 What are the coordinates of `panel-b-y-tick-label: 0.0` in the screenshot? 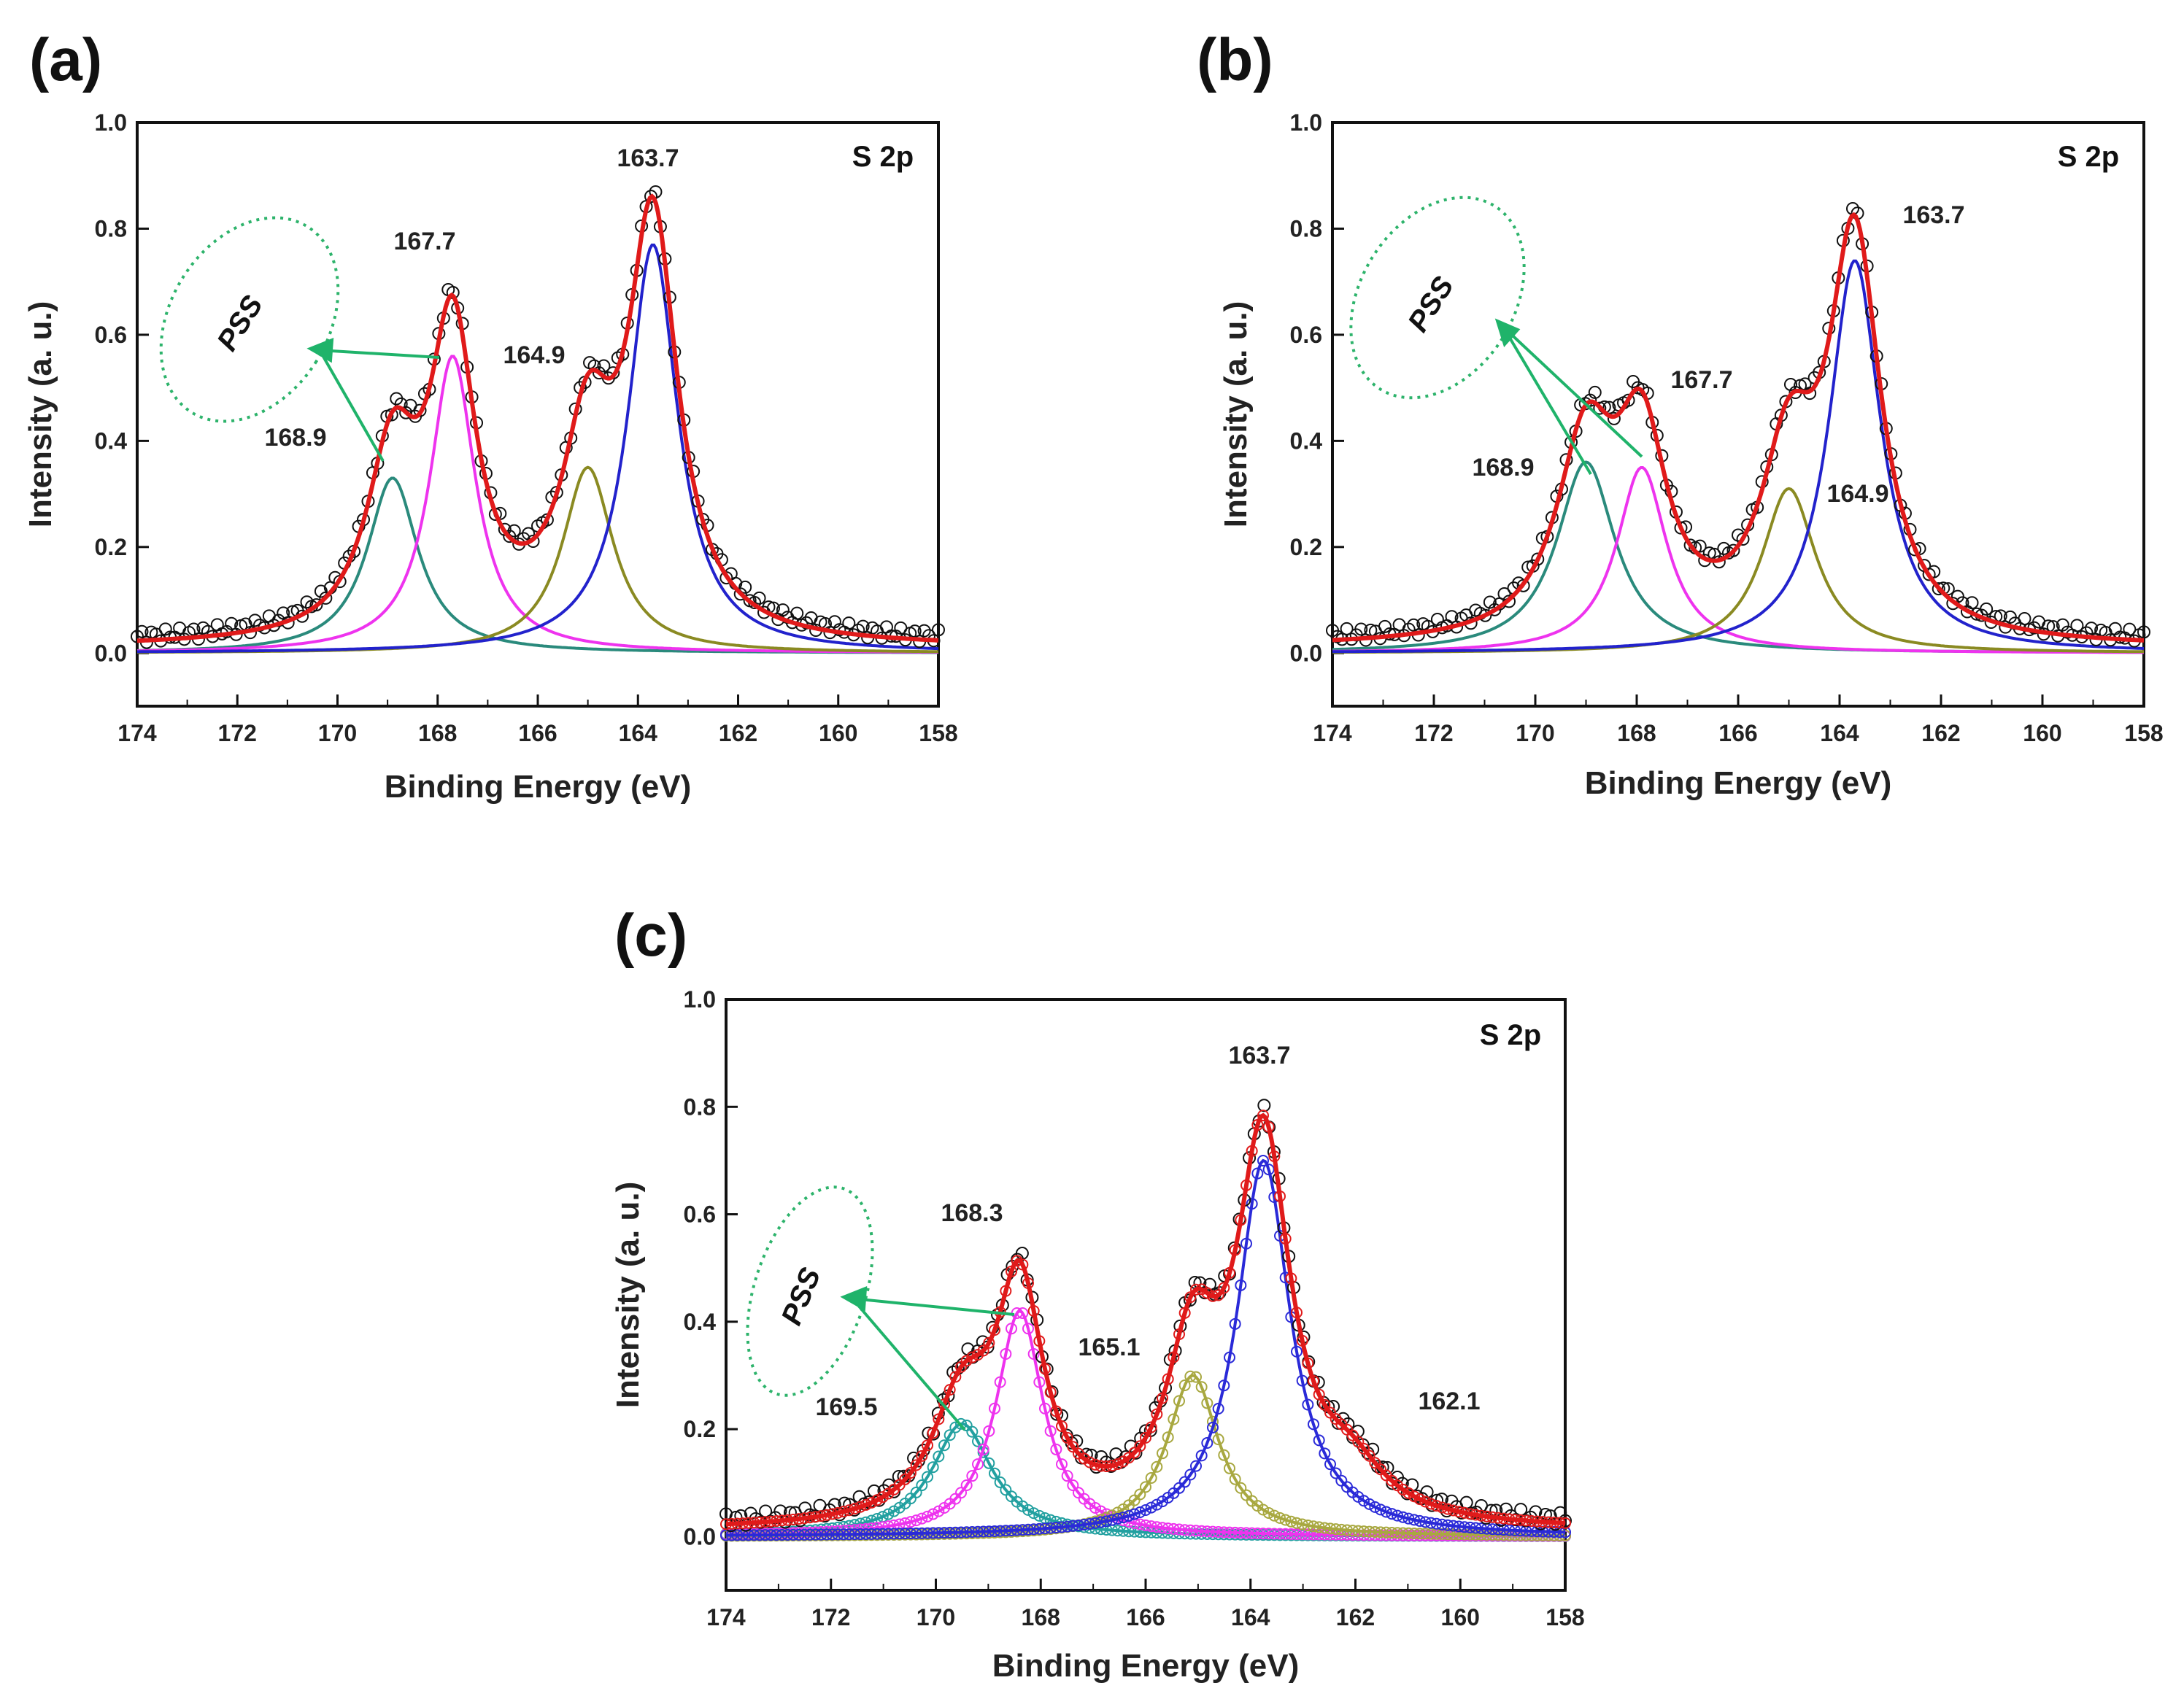 It's located at (1306, 653).